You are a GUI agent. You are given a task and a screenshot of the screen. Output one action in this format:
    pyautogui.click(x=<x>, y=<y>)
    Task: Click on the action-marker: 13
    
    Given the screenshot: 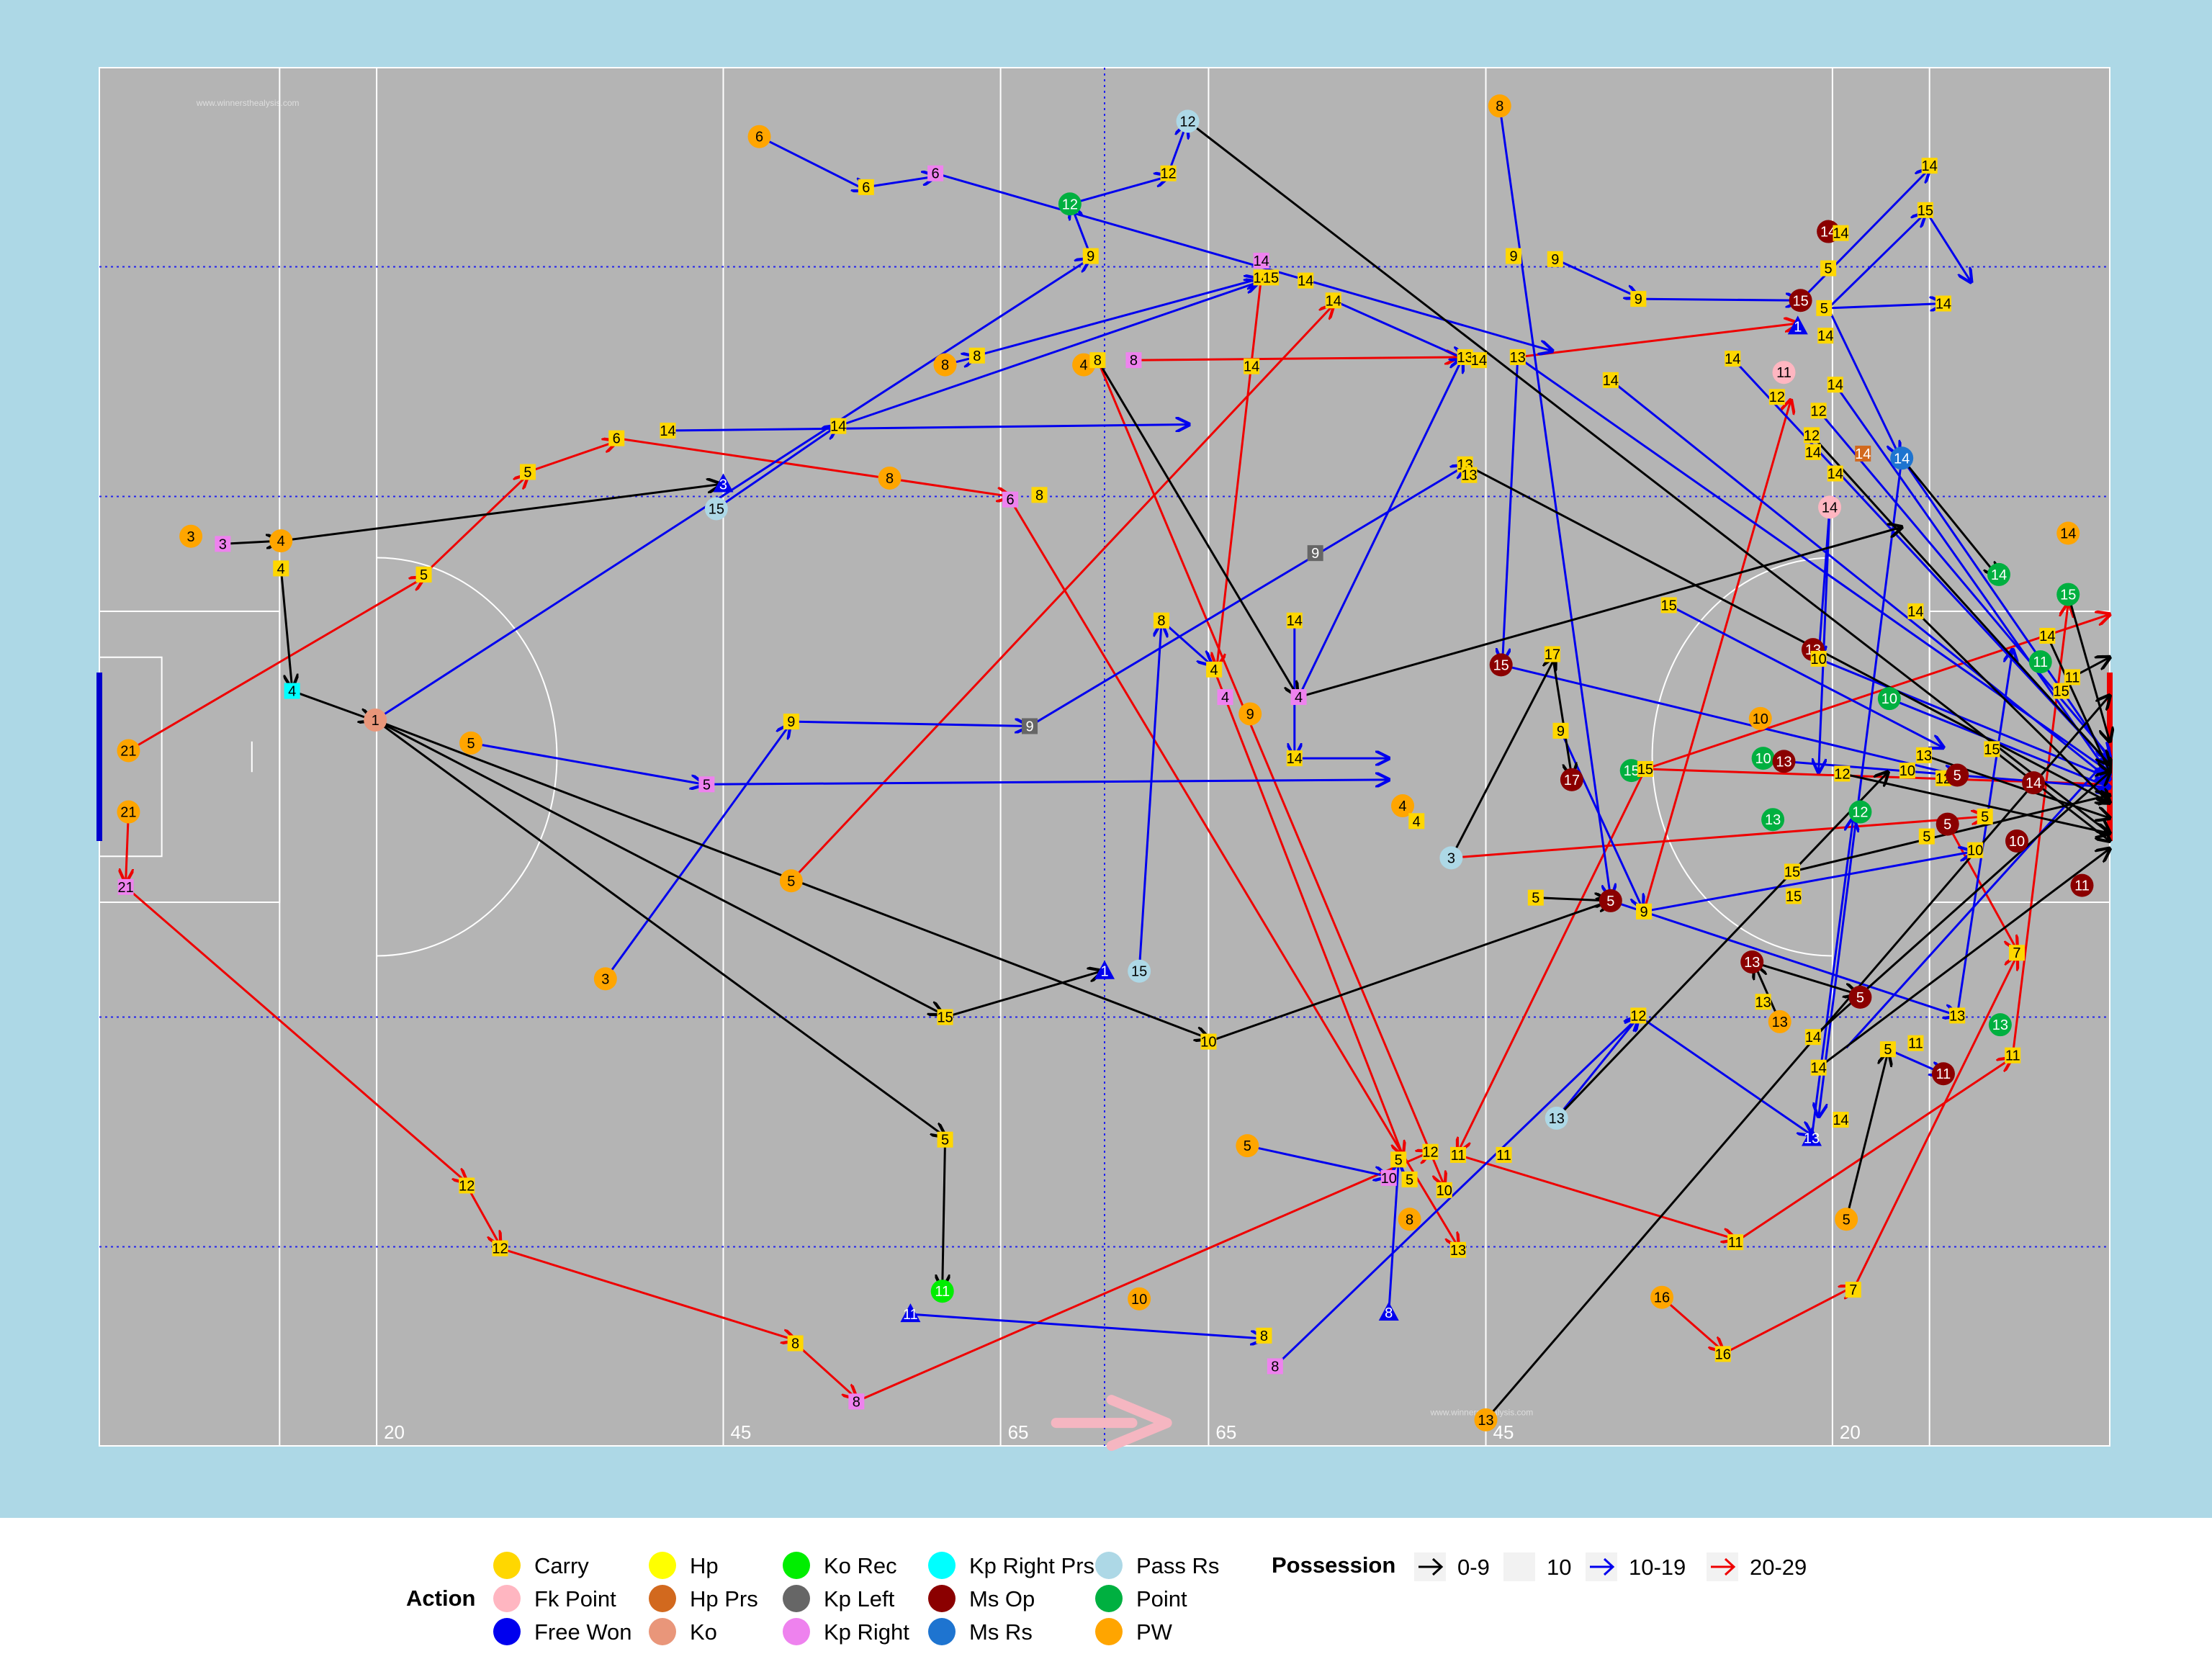 What is the action you would take?
    pyautogui.click(x=1518, y=358)
    